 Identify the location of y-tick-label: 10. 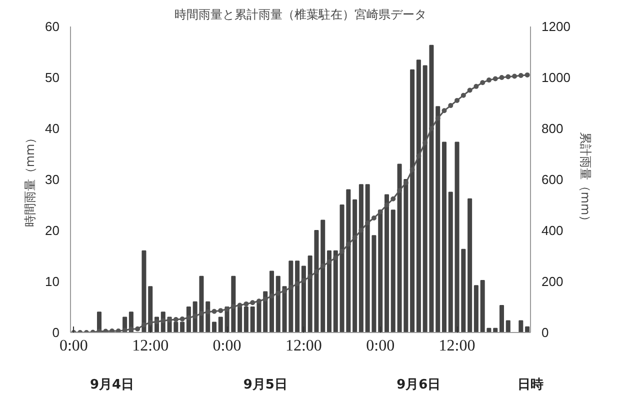
(52, 281).